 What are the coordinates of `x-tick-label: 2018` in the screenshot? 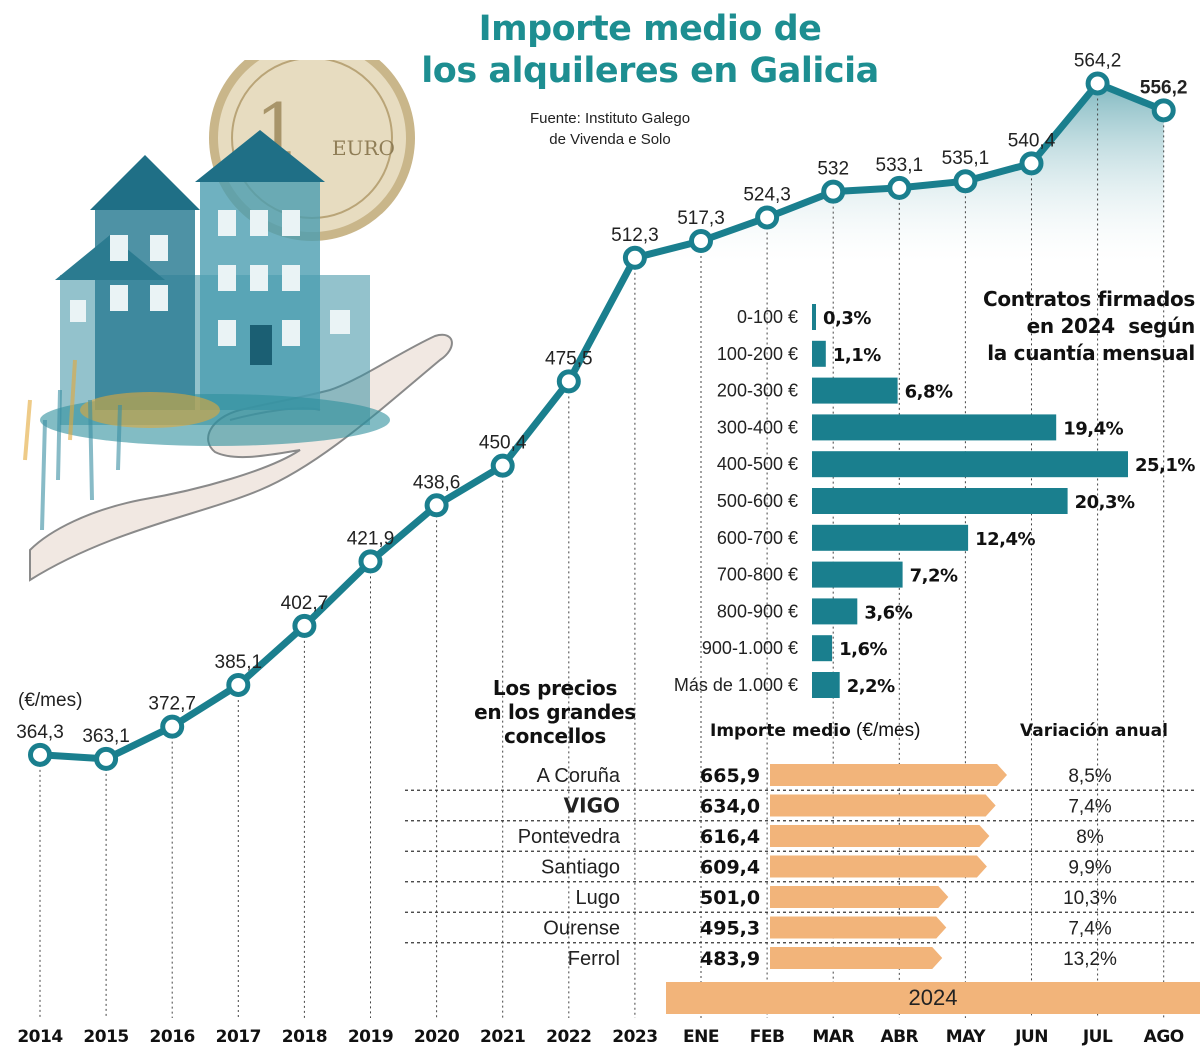 It's located at (304, 1037).